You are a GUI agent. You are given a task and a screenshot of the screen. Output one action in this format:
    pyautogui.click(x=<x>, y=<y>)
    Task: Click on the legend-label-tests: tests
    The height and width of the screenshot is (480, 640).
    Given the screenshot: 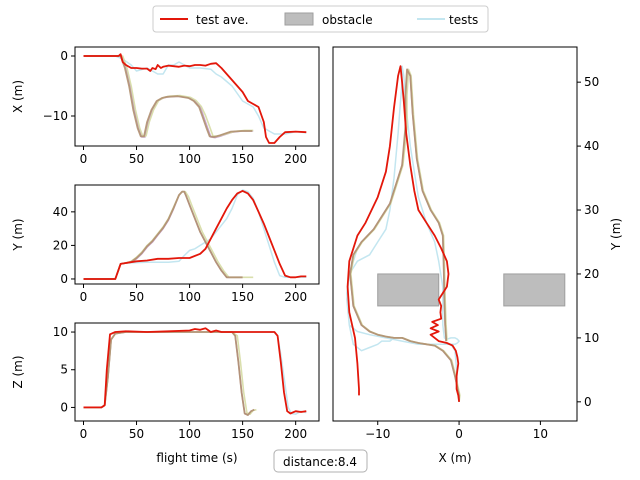 What is the action you would take?
    pyautogui.click(x=463, y=20)
    